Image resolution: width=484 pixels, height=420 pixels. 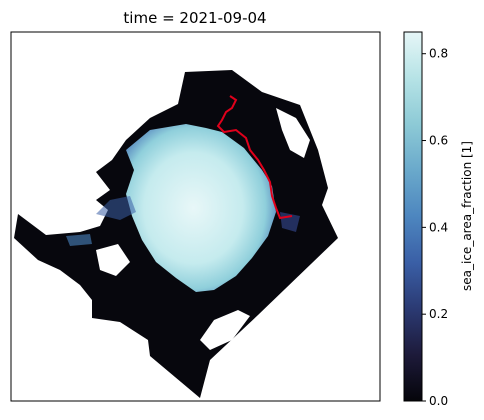 What do you see at coordinates (438, 227) in the screenshot?
I see `colorbar-tick-label: 0.4` at bounding box center [438, 227].